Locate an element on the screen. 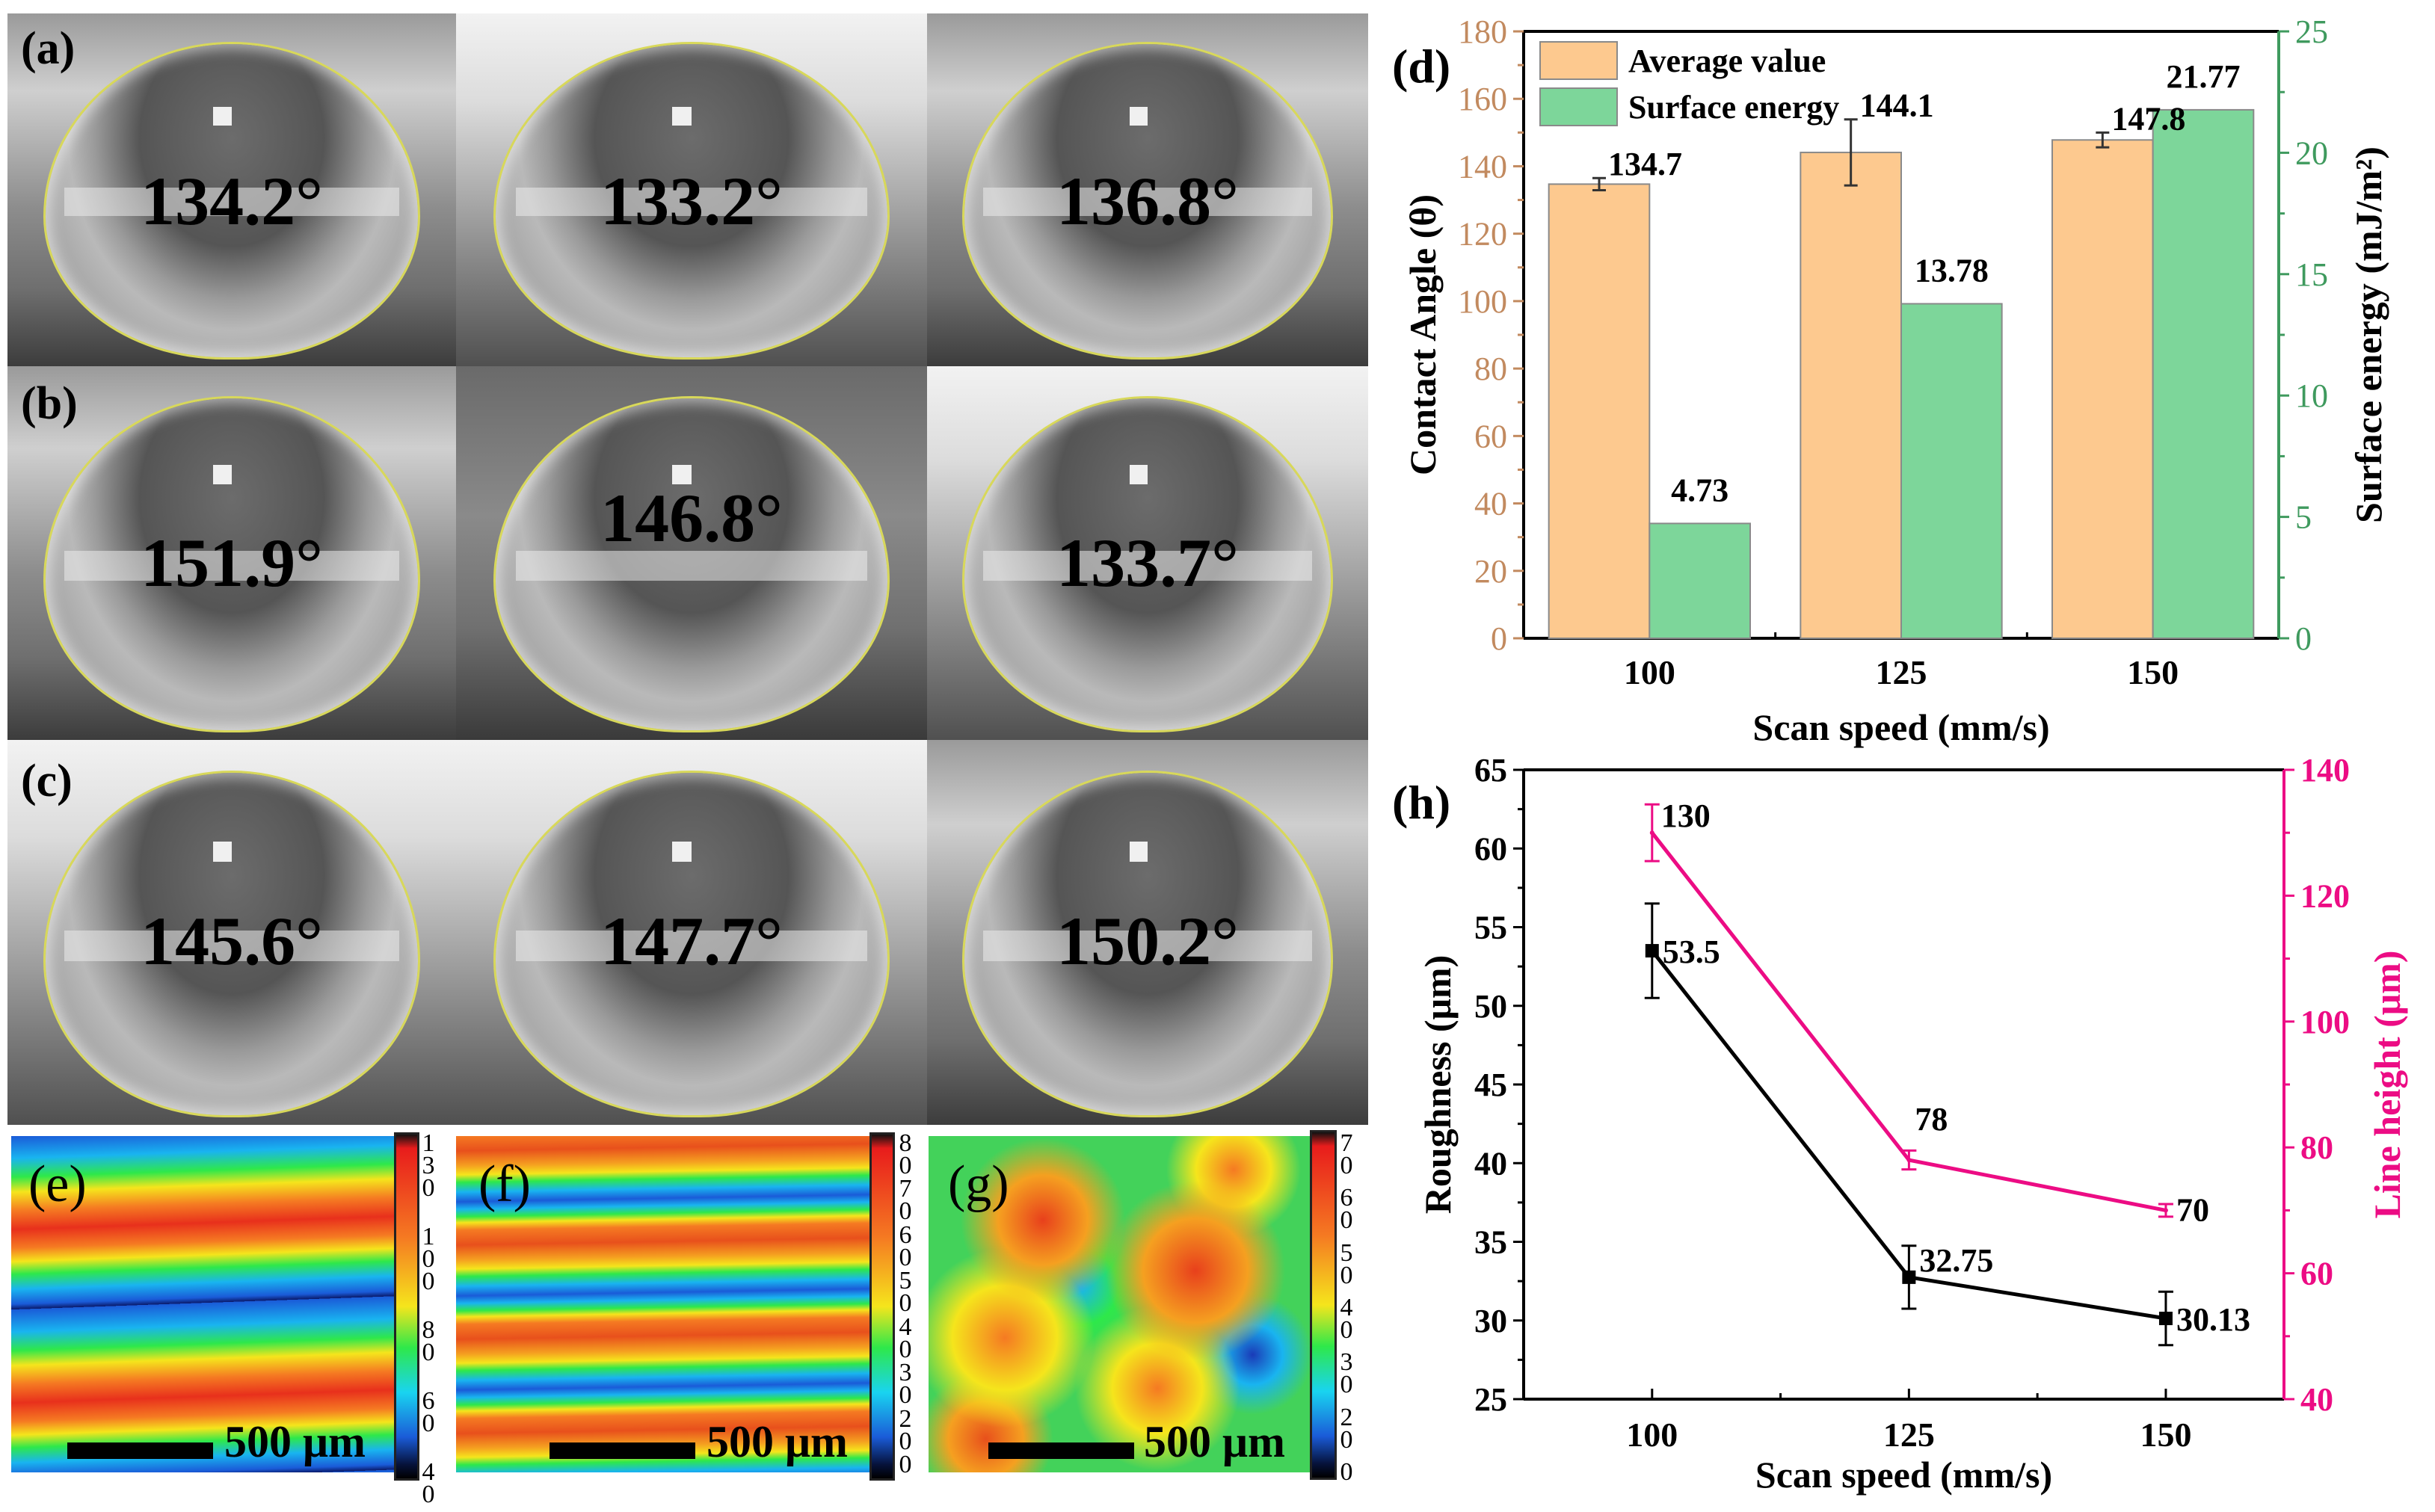 The width and height of the screenshot is (2435, 1512). legend-label-surface-energy: Surface energy is located at coordinates (1734, 108).